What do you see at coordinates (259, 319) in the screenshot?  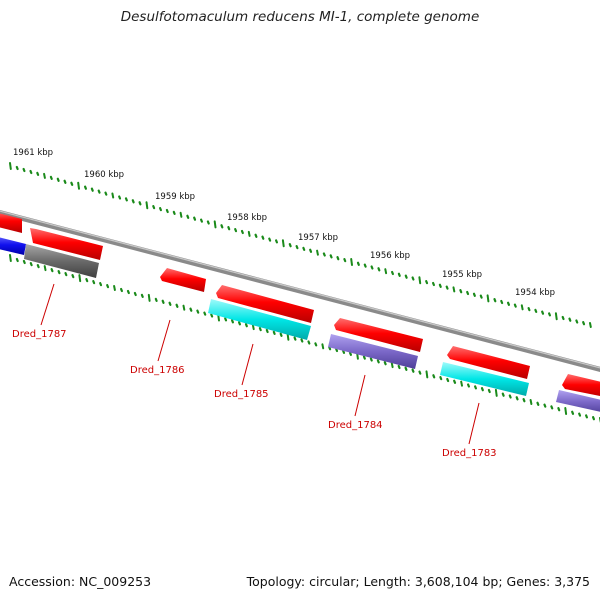 I see `cog-dred-1785-cyan` at bounding box center [259, 319].